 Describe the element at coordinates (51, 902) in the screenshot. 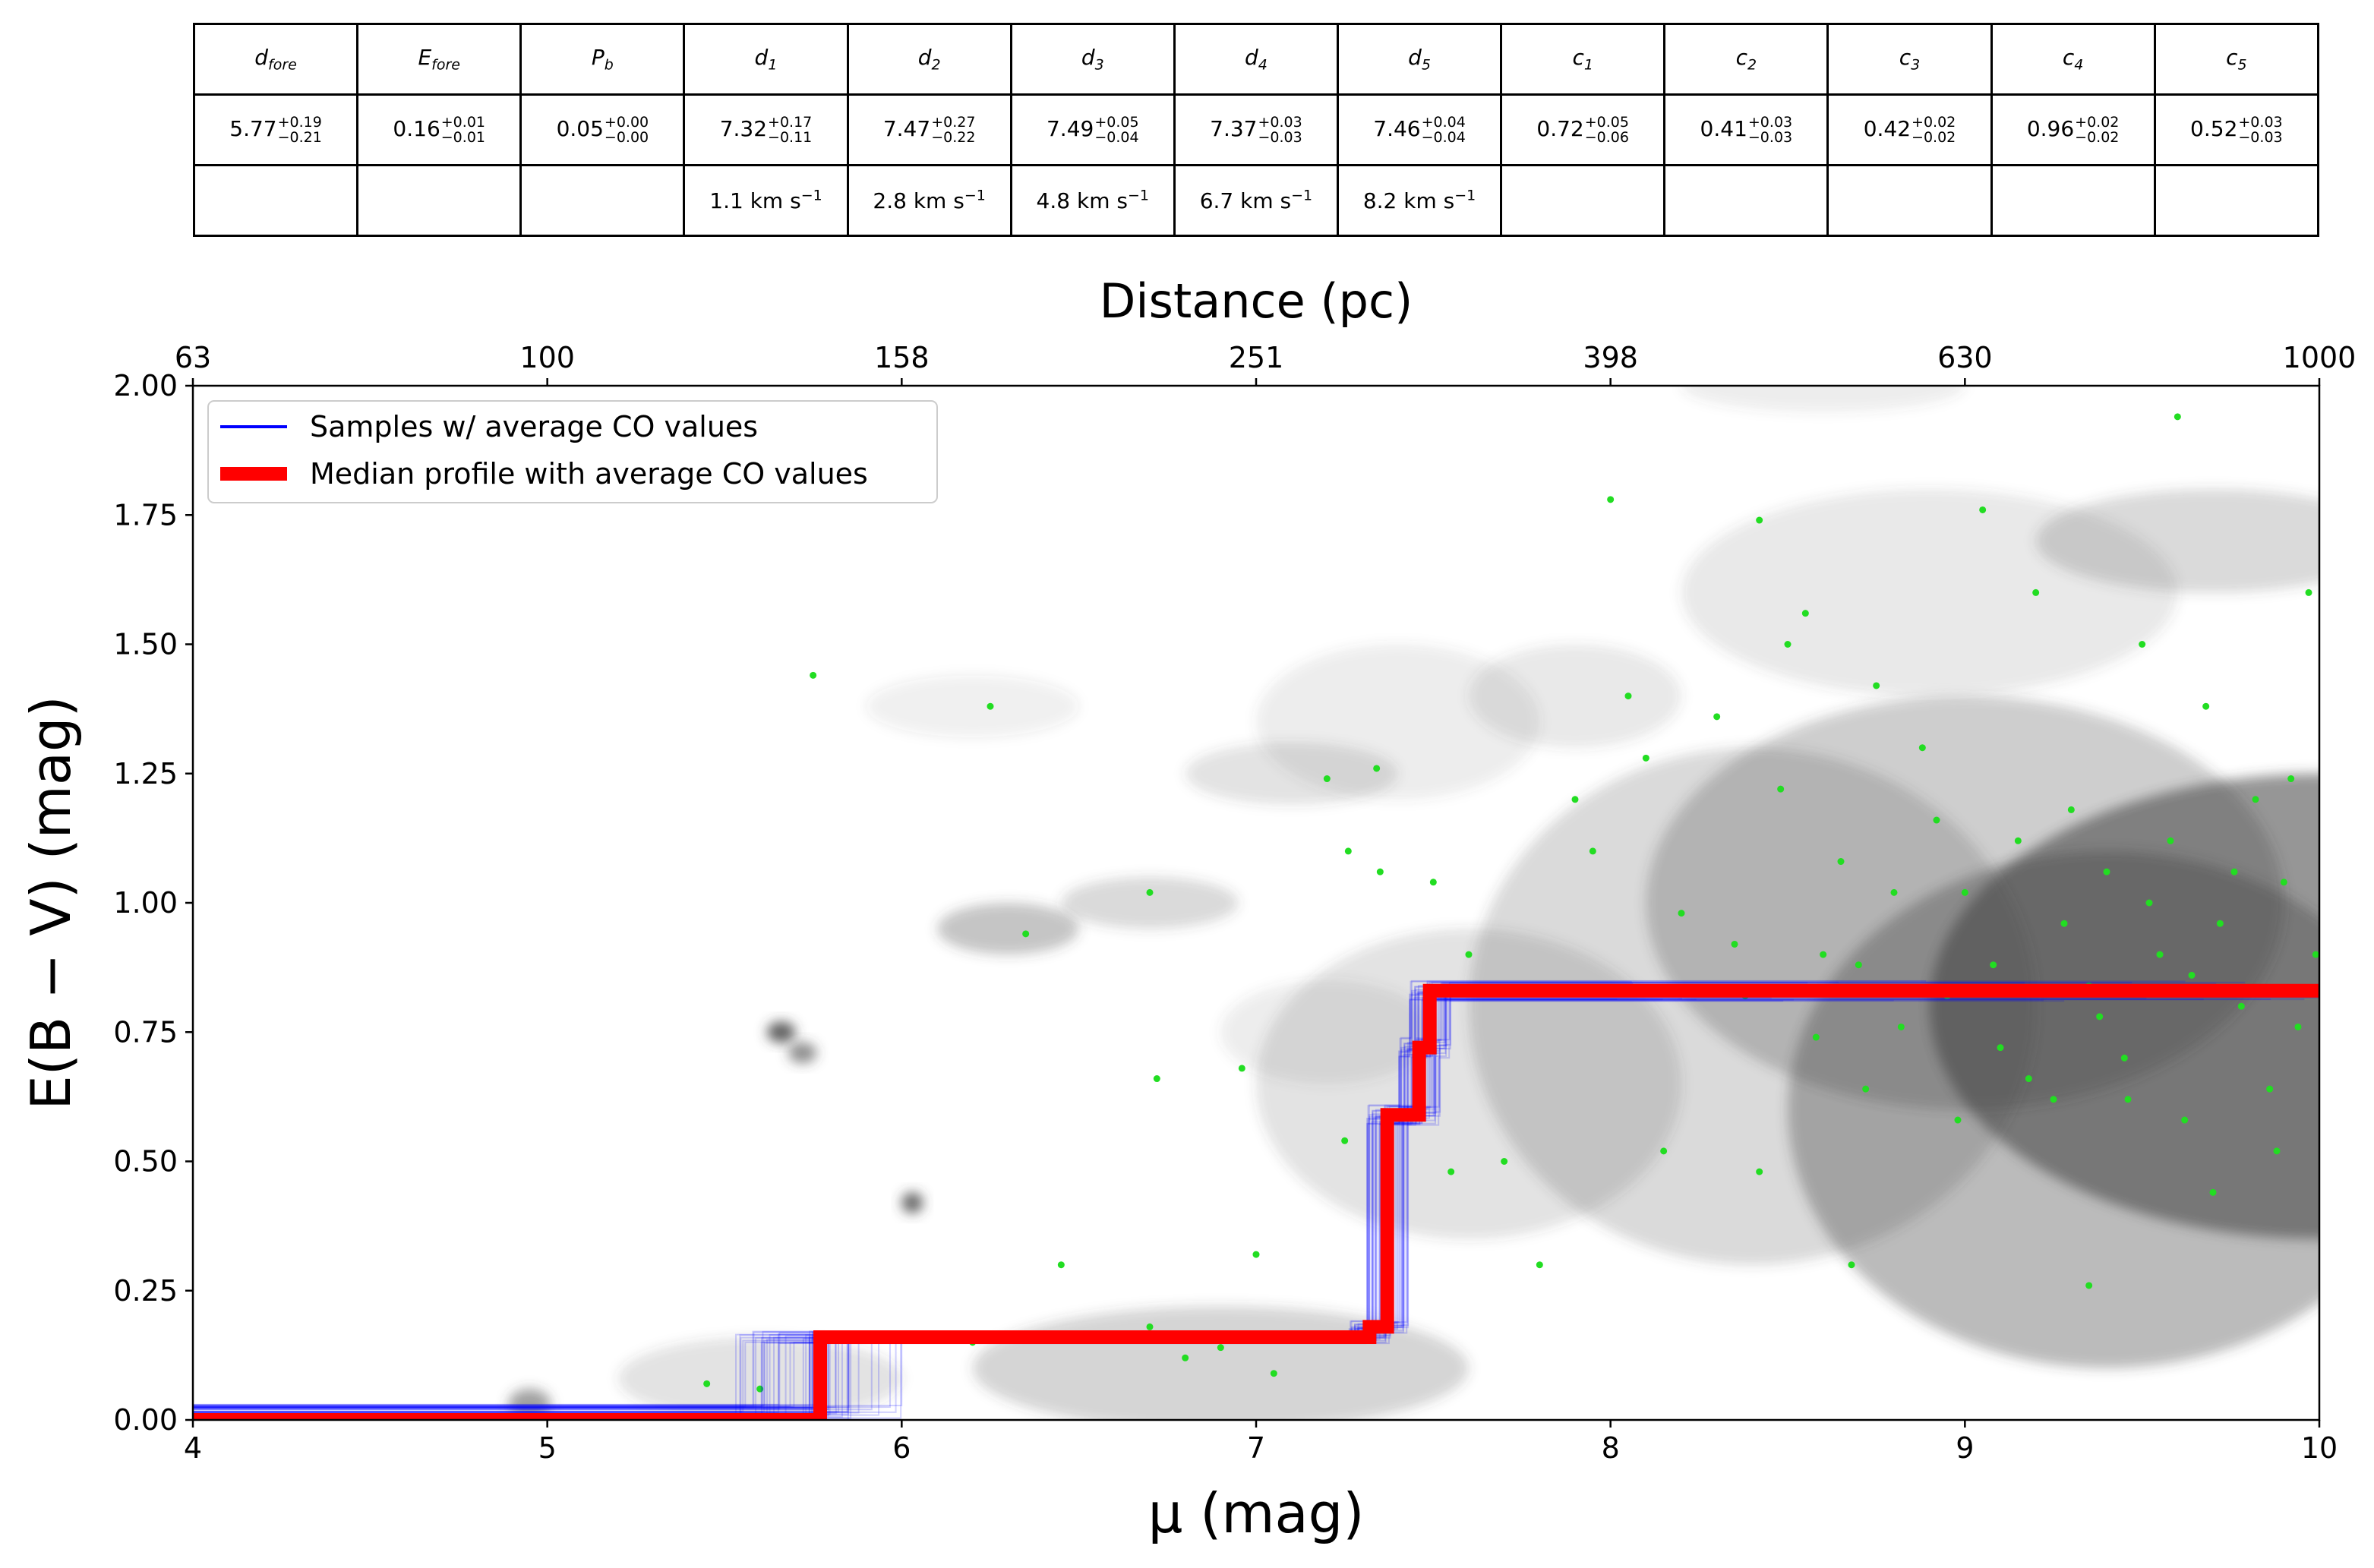

I see `y-axis-label: E(B − V) (mag)` at that location.